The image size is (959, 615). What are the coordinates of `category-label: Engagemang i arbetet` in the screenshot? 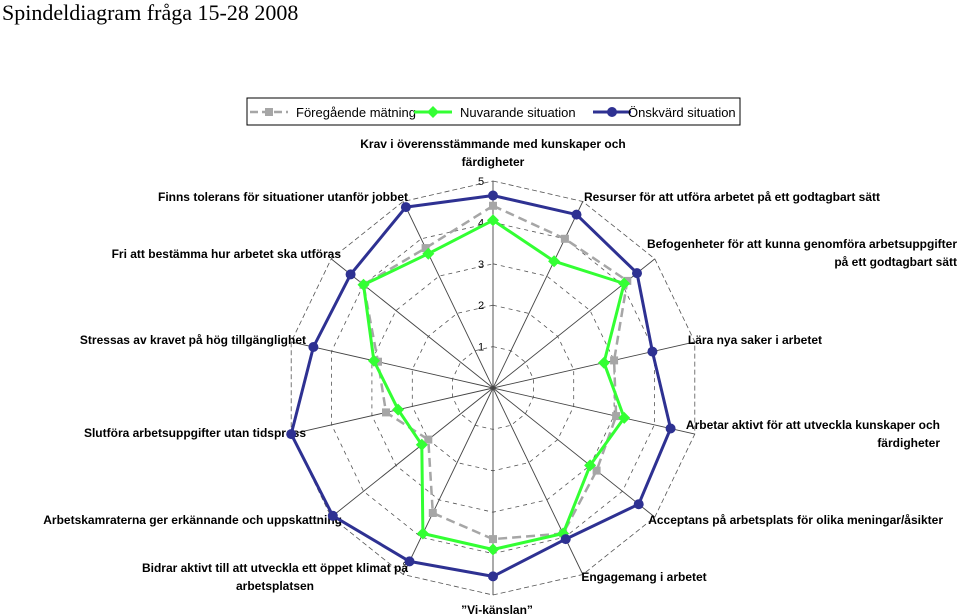 It's located at (643, 577).